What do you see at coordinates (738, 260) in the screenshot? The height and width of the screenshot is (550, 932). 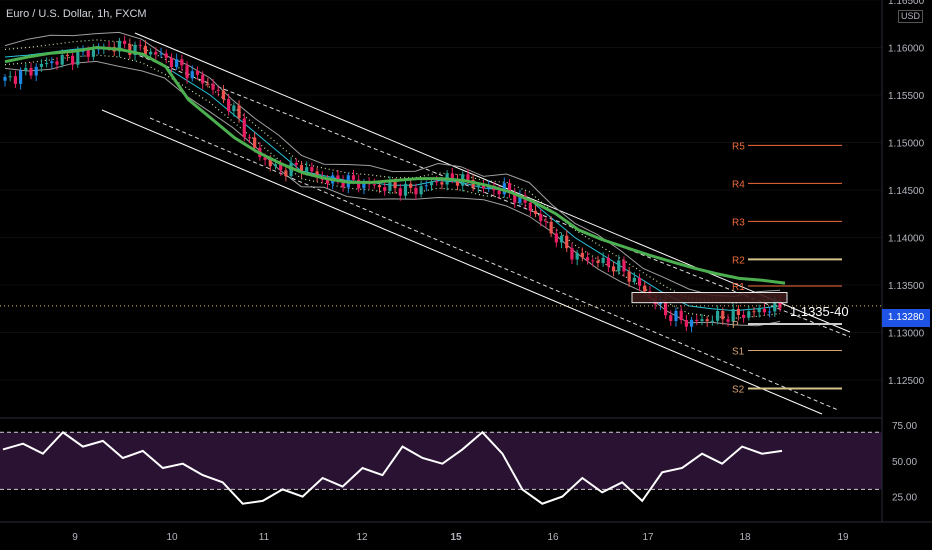 I see `pivot-label: R2` at bounding box center [738, 260].